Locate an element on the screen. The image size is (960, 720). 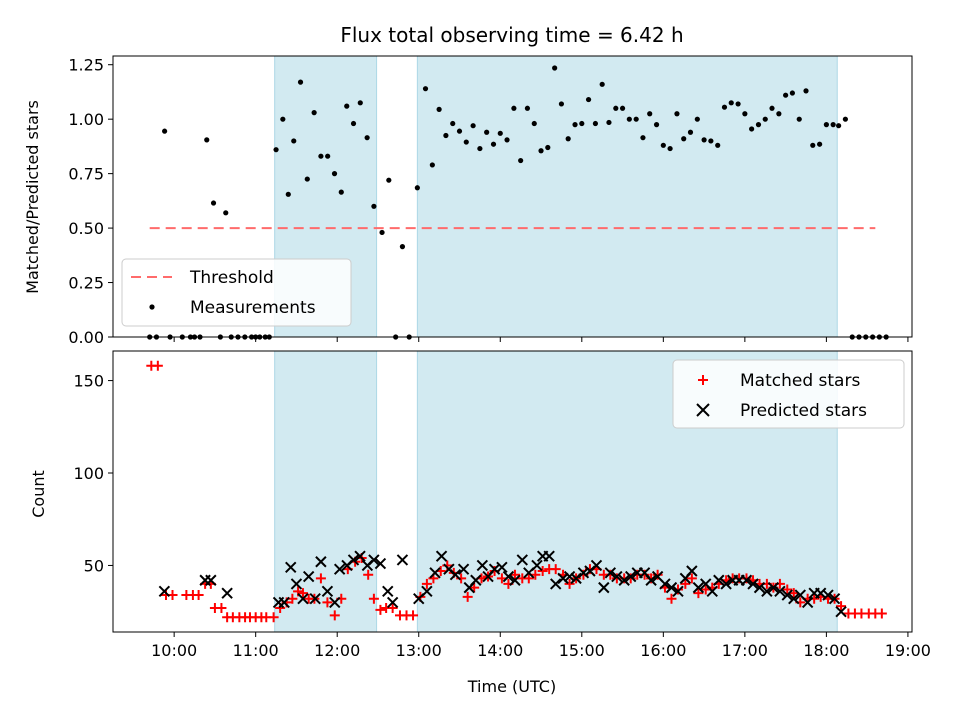
y-tick-label-2: 0.50 is located at coordinates (86, 228).